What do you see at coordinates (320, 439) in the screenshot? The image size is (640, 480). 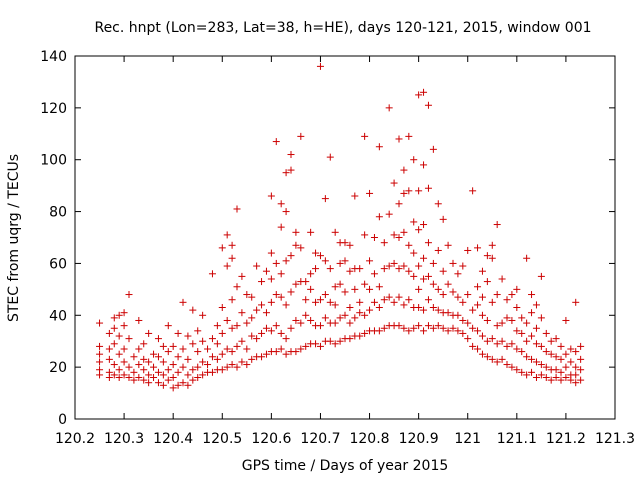 I see `x-tick-label: 120.7` at bounding box center [320, 439].